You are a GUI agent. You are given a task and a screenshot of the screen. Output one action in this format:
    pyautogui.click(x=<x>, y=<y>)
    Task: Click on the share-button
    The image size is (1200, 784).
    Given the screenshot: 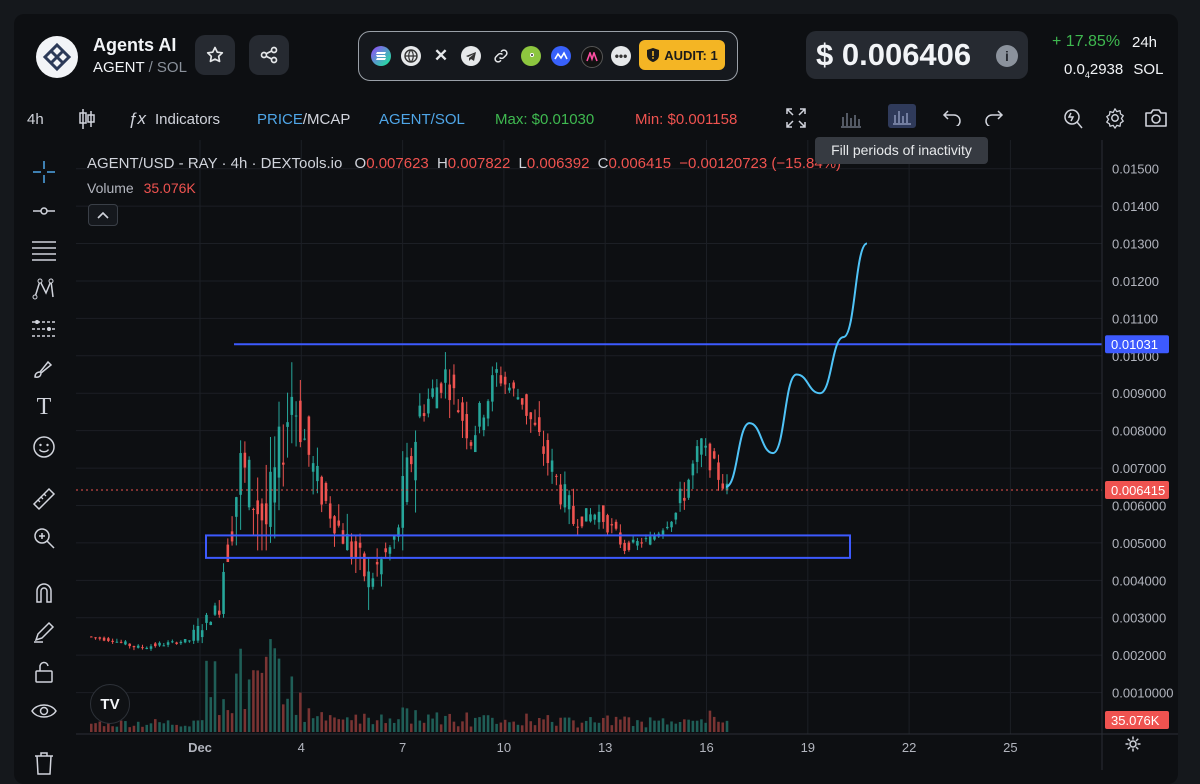 What is the action you would take?
    pyautogui.click(x=269, y=55)
    